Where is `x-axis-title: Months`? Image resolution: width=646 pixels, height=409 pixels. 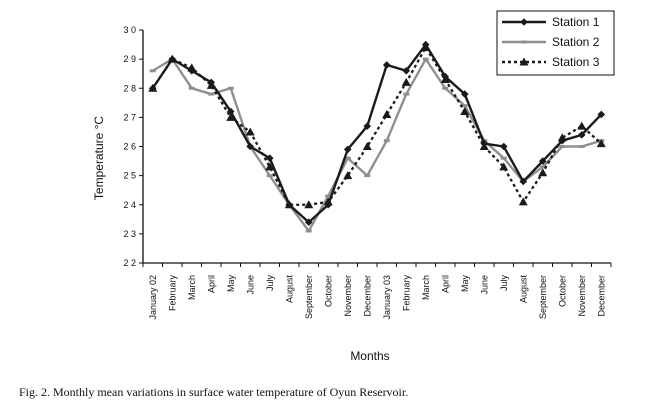 x-axis-title: Months is located at coordinates (369, 356).